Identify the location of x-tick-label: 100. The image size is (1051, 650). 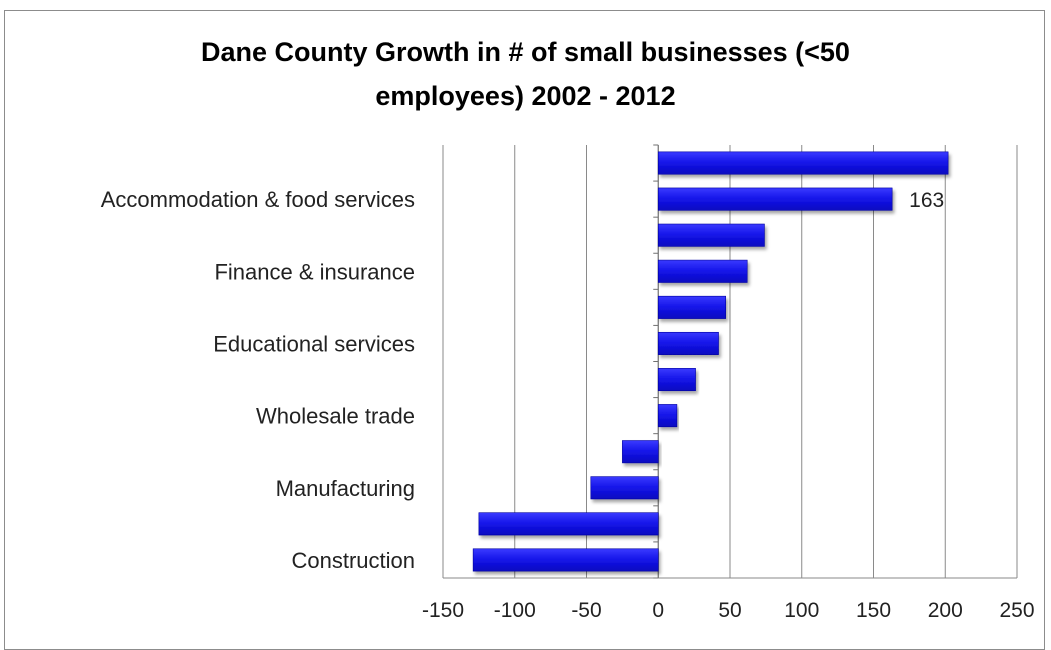
(801, 610).